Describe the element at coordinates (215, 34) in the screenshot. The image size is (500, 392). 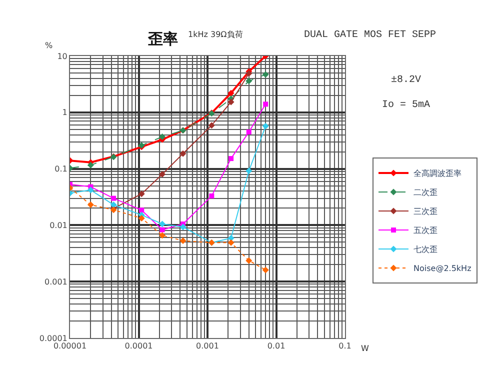
I see `chart-subtitle: 1kHz 39Ω負荷` at that location.